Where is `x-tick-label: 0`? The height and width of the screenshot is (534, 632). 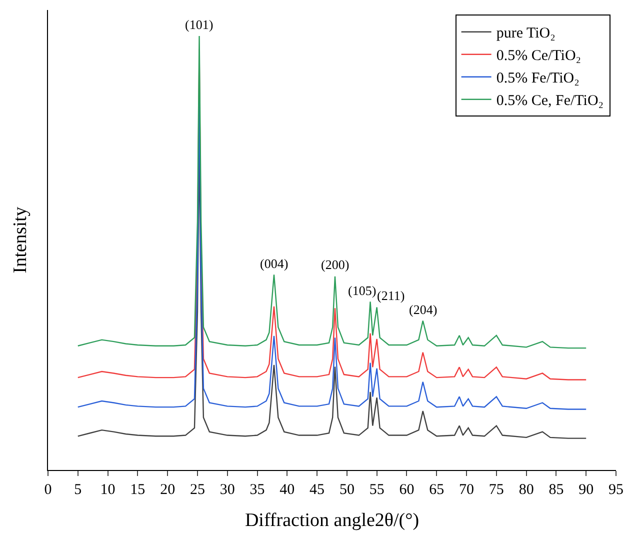
x-tick-label: 0 is located at coordinates (48, 490).